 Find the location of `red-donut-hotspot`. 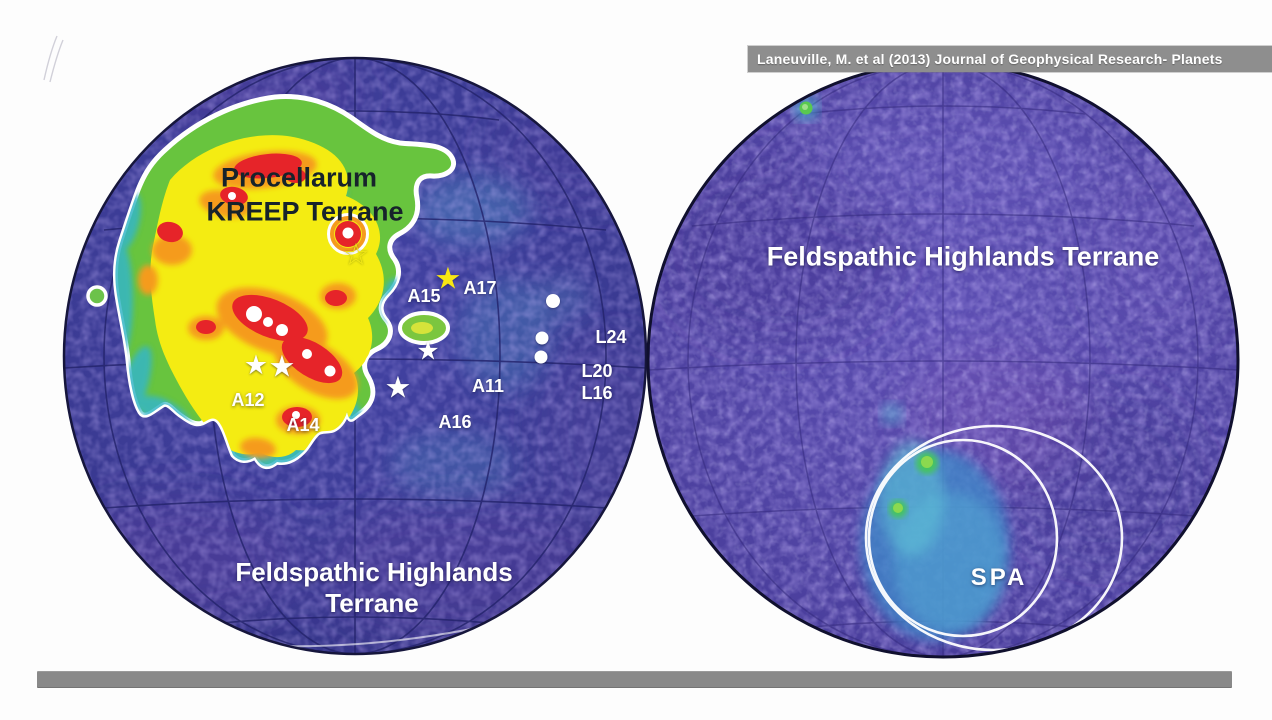

red-donut-hotspot is located at coordinates (348, 234).